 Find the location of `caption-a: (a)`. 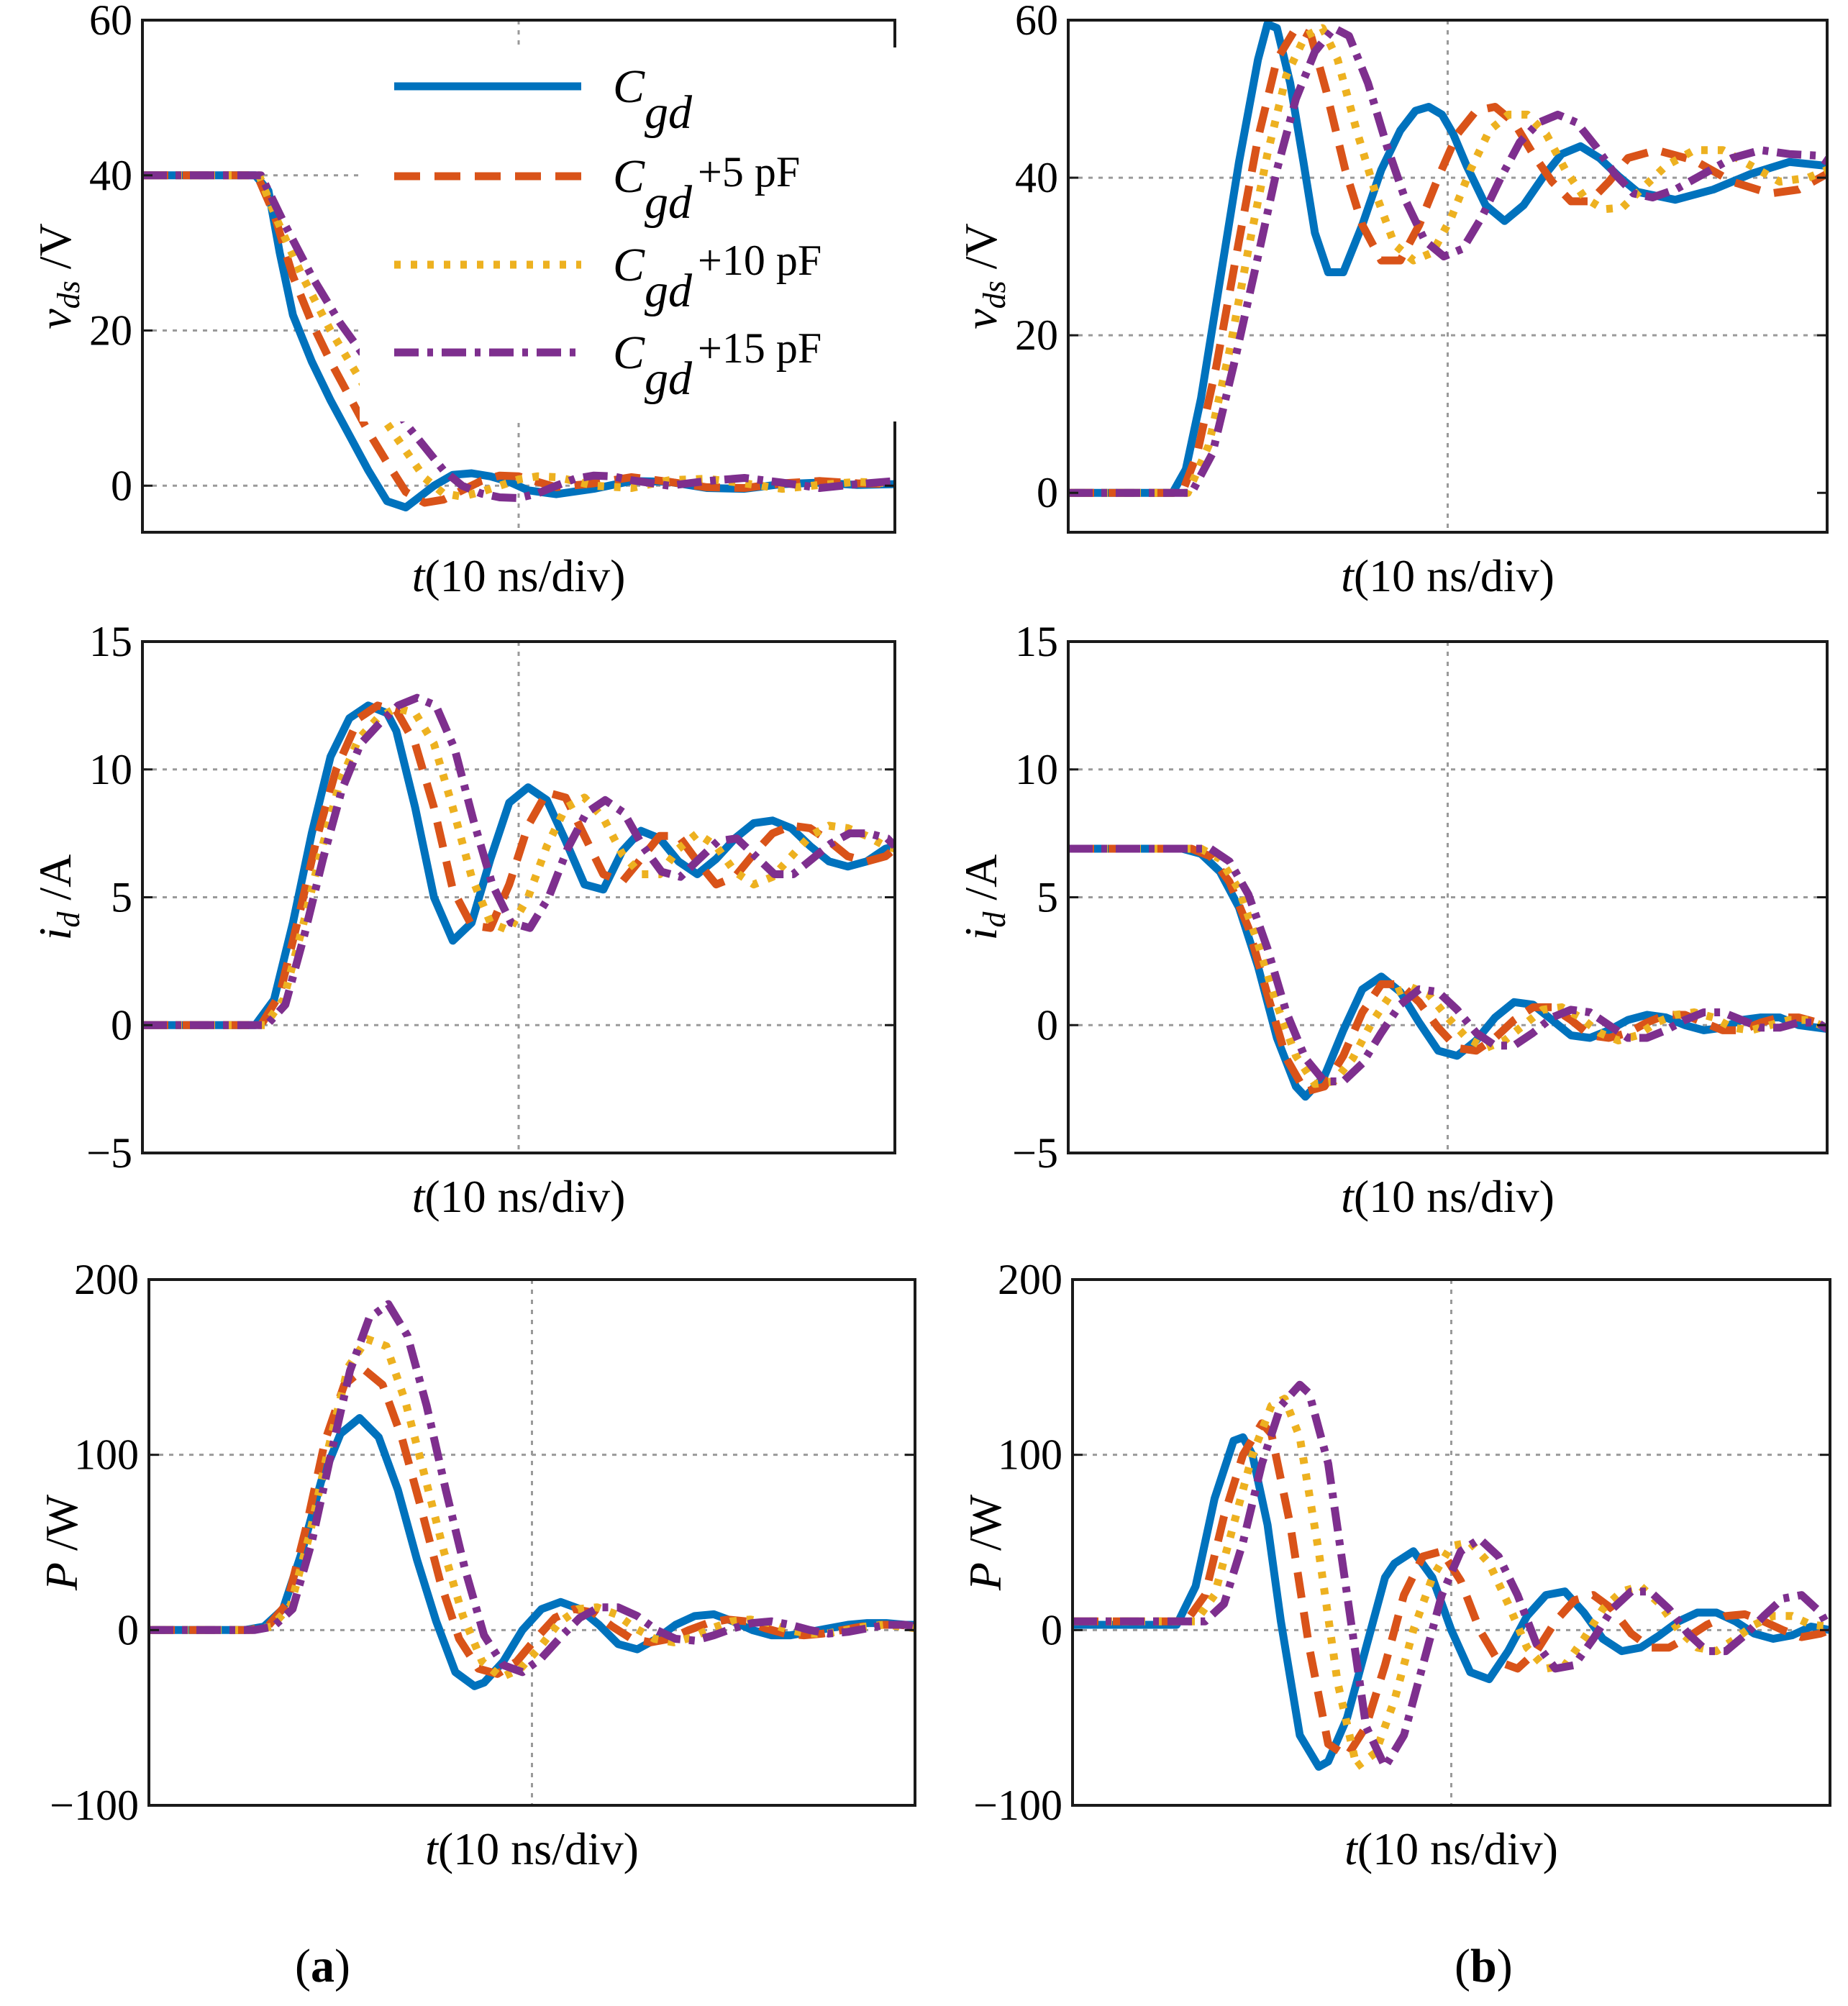

caption-a: (a) is located at coordinates (322, 1966).